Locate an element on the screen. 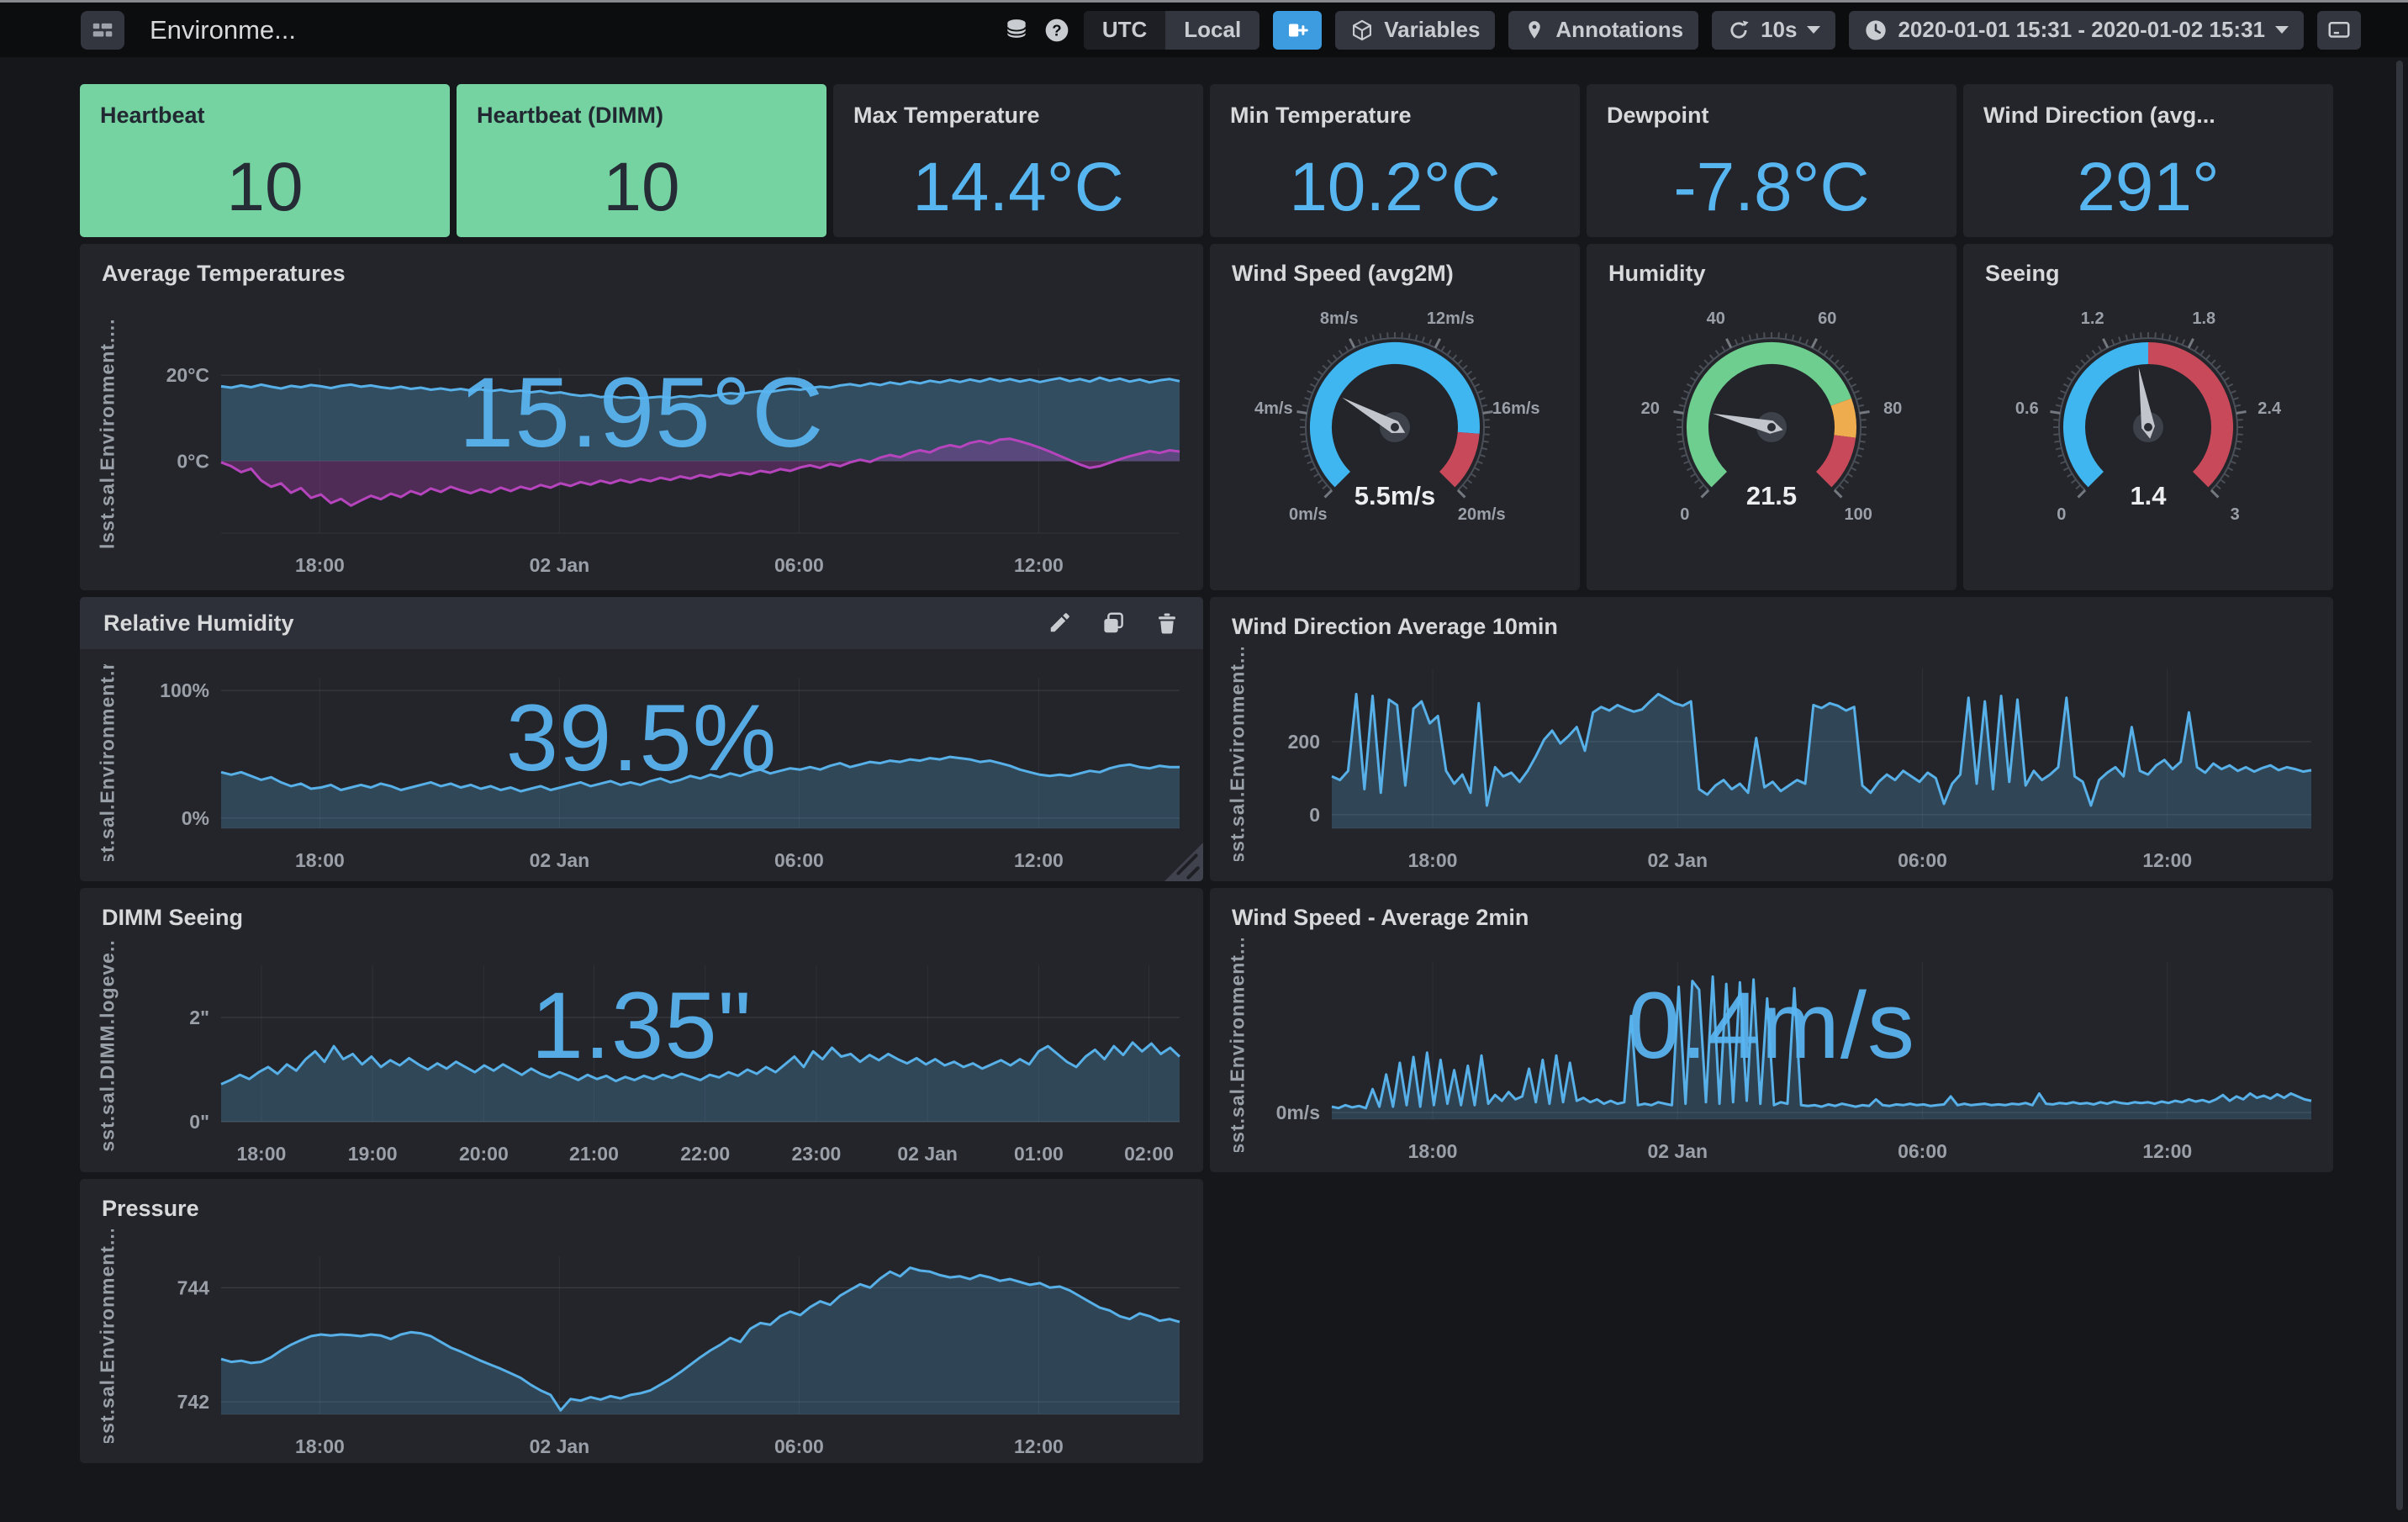  panel-heartbeat: Heartbeat 10 is located at coordinates (265, 160).